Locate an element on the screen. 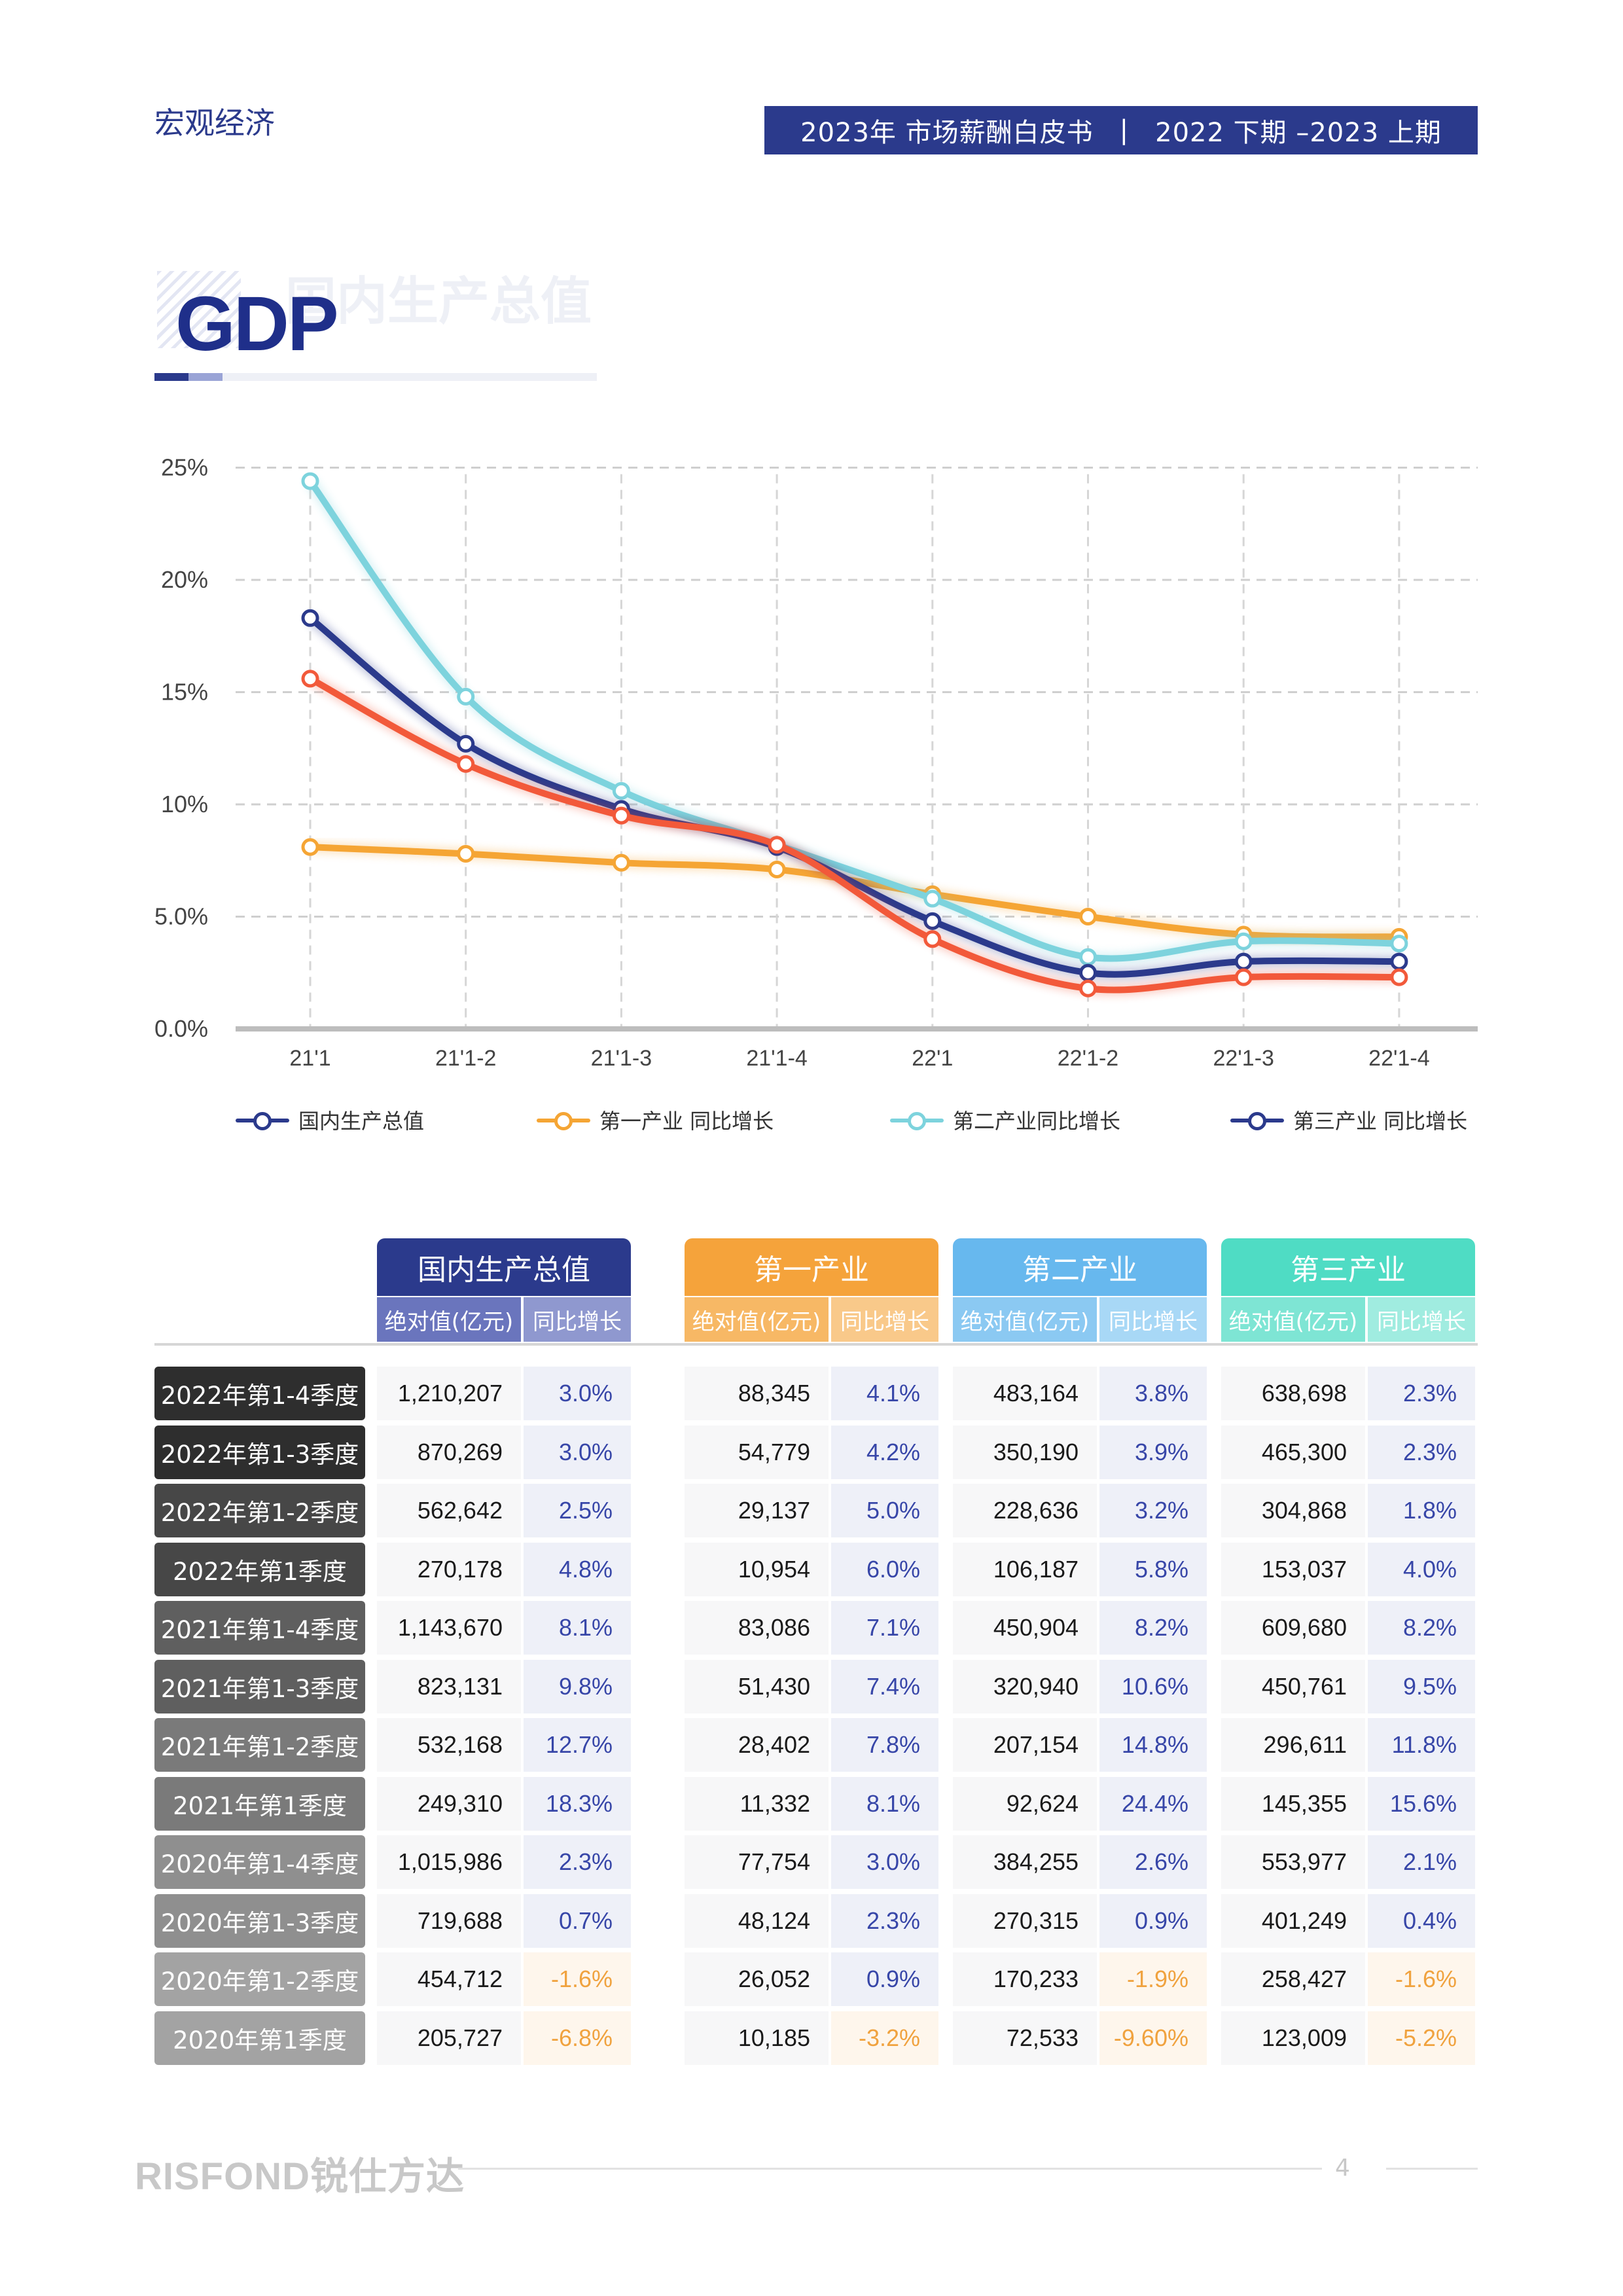 This screenshot has height=2296, width=1623. group-header: 国内生产总值 is located at coordinates (504, 1267).